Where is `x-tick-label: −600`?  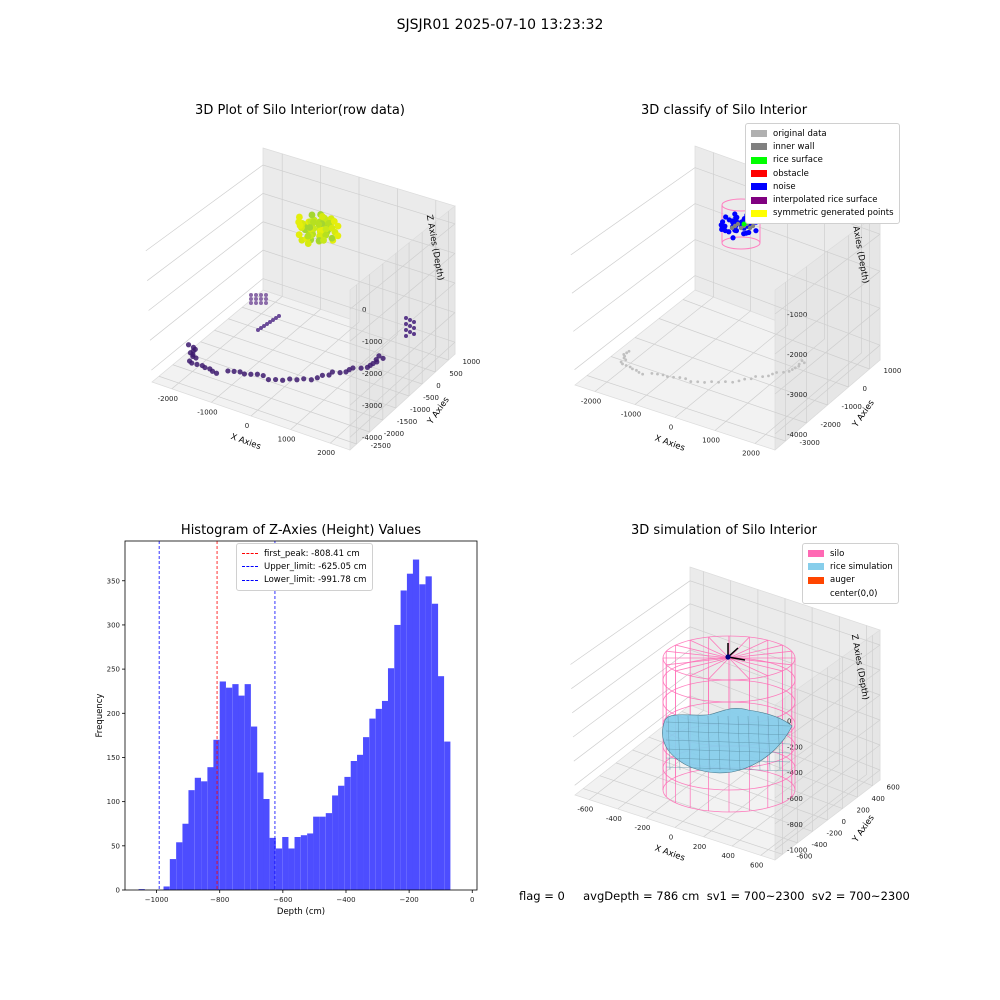
x-tick-label: −600 is located at coordinates (282, 900).